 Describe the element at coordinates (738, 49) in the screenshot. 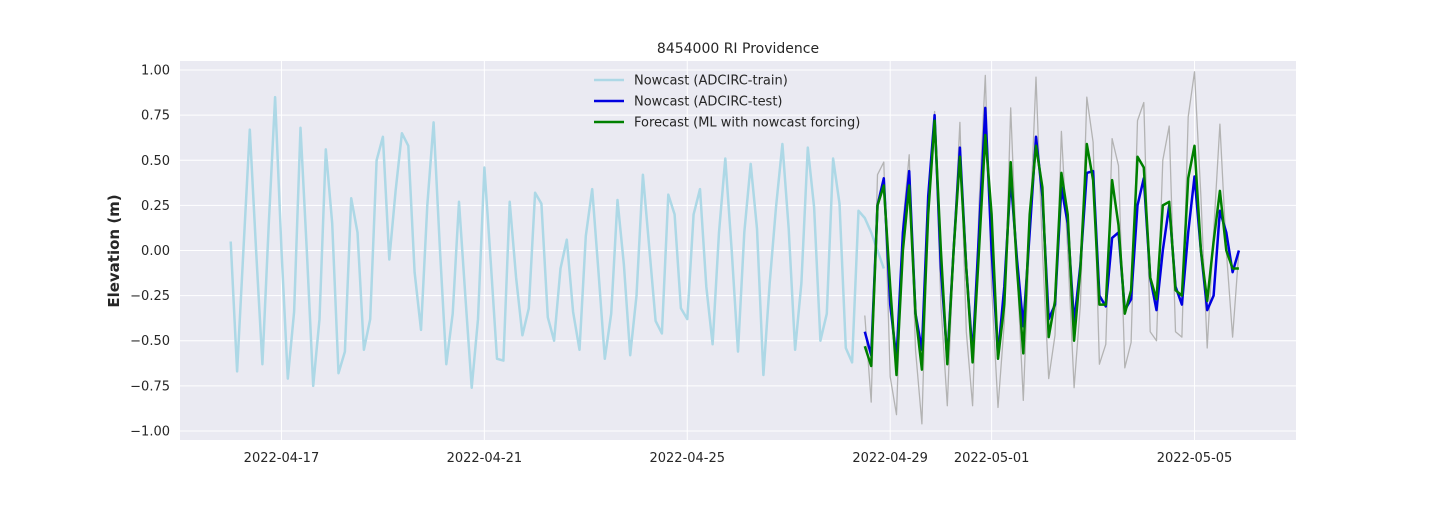

I see `chart-title: 8454000 RI Providence` at that location.